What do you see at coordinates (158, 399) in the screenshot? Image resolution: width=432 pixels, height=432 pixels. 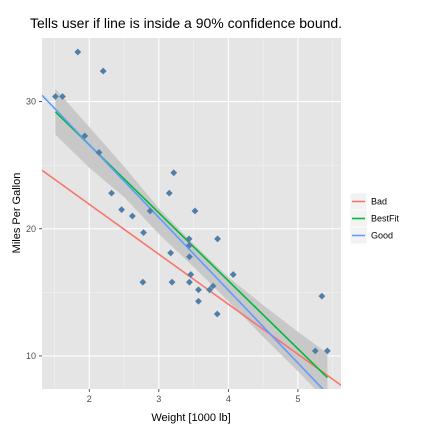 I see `x-tick-label: 3` at bounding box center [158, 399].